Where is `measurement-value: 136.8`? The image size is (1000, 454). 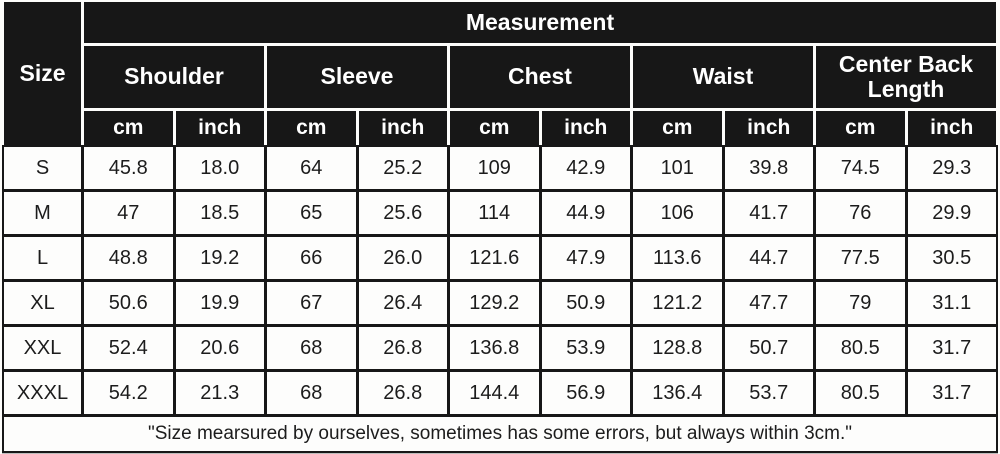
measurement-value: 136.8 is located at coordinates (494, 348).